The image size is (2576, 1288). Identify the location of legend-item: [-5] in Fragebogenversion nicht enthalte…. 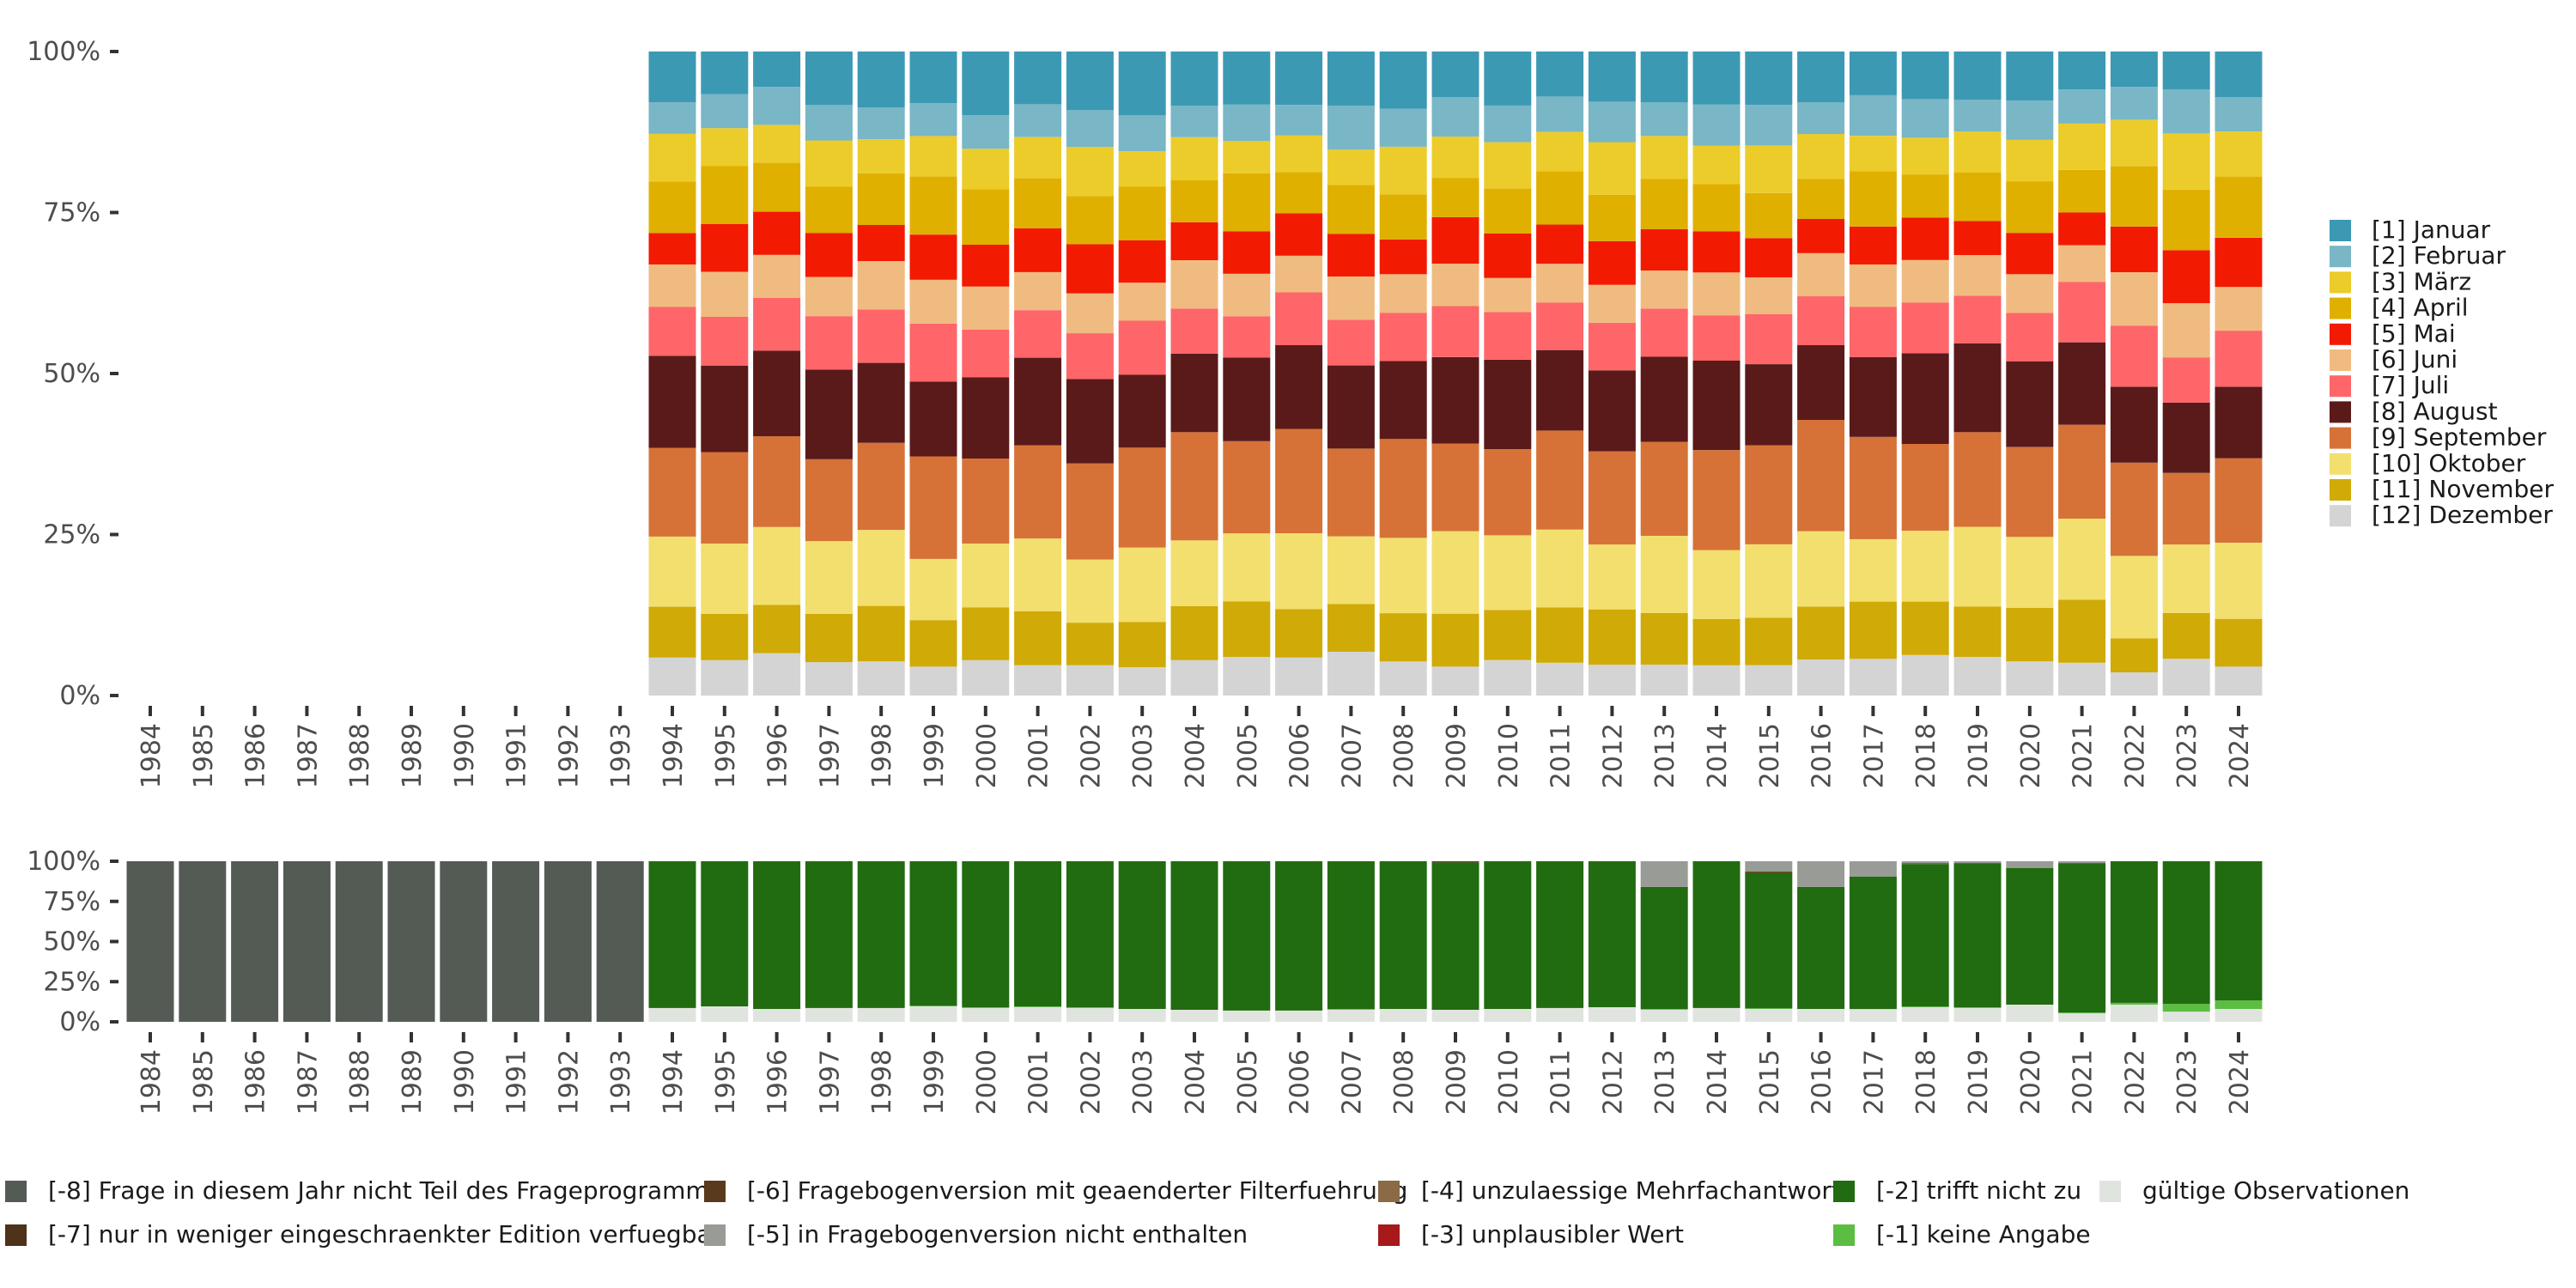
(976, 1235).